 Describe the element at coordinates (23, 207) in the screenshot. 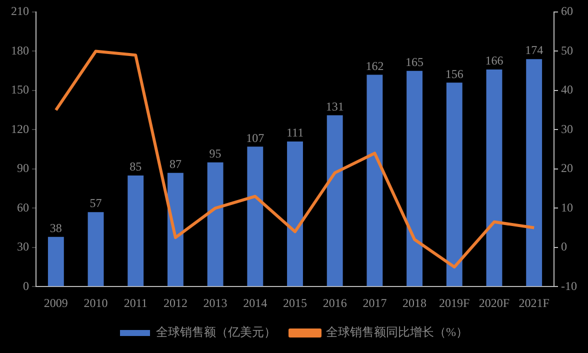

I see `y-tick-label: 60` at that location.